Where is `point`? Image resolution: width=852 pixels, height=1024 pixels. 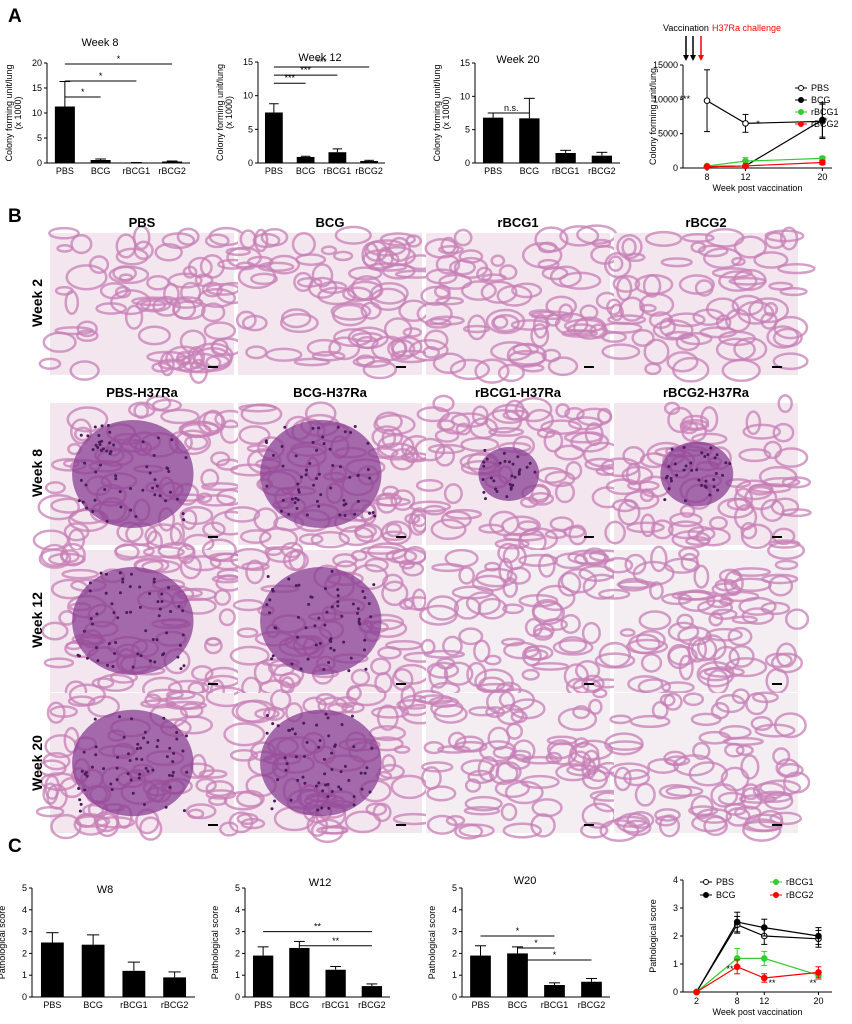
point is located at coordinates (764, 978).